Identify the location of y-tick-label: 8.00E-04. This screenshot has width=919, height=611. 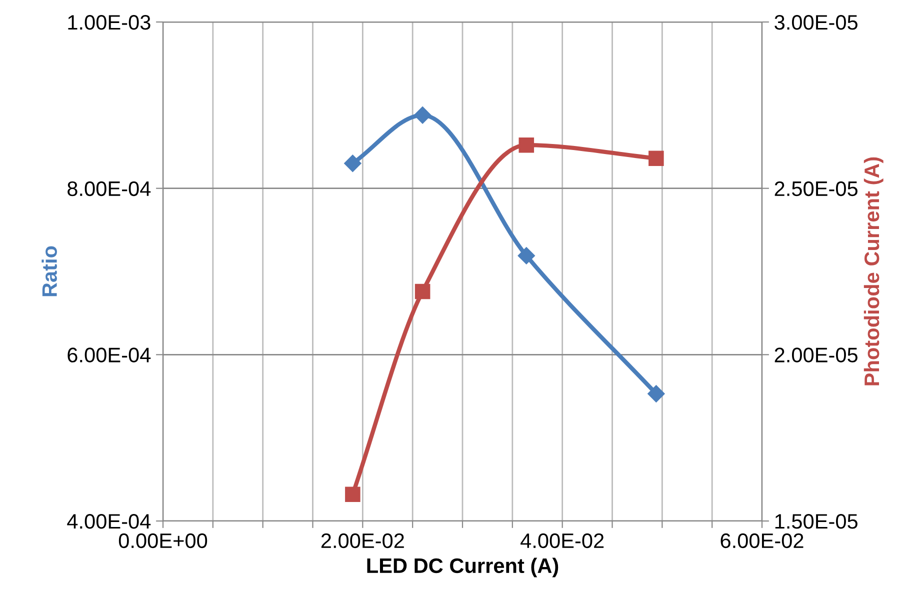
(109, 188).